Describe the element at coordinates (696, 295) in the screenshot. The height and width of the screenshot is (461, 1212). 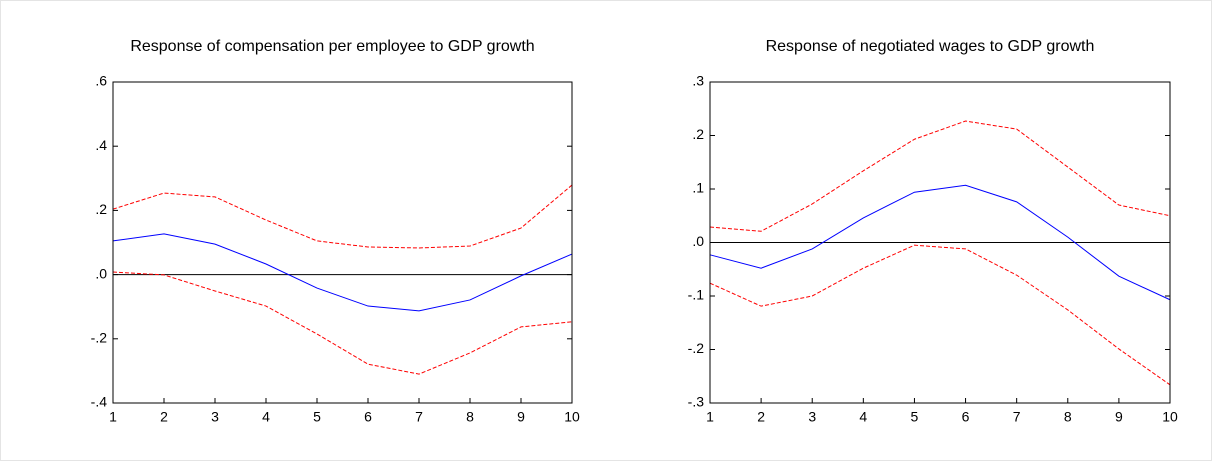
I see `y-tick-label: -.1` at that location.